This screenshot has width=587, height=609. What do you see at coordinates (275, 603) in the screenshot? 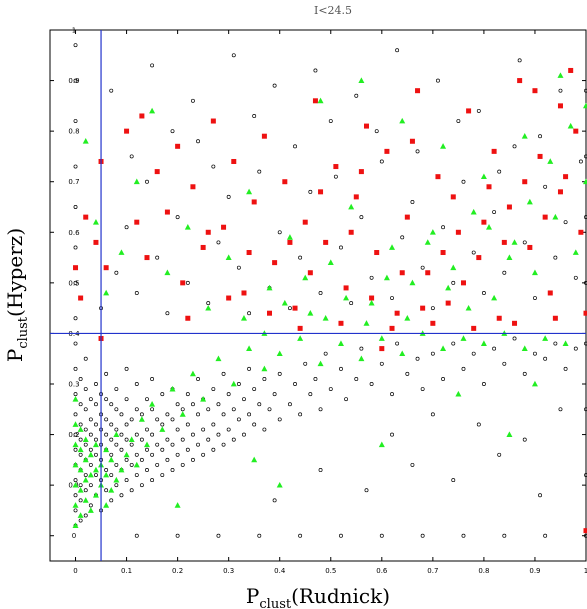
I see `x-axis-title-sub: clust` at bounding box center [275, 603].